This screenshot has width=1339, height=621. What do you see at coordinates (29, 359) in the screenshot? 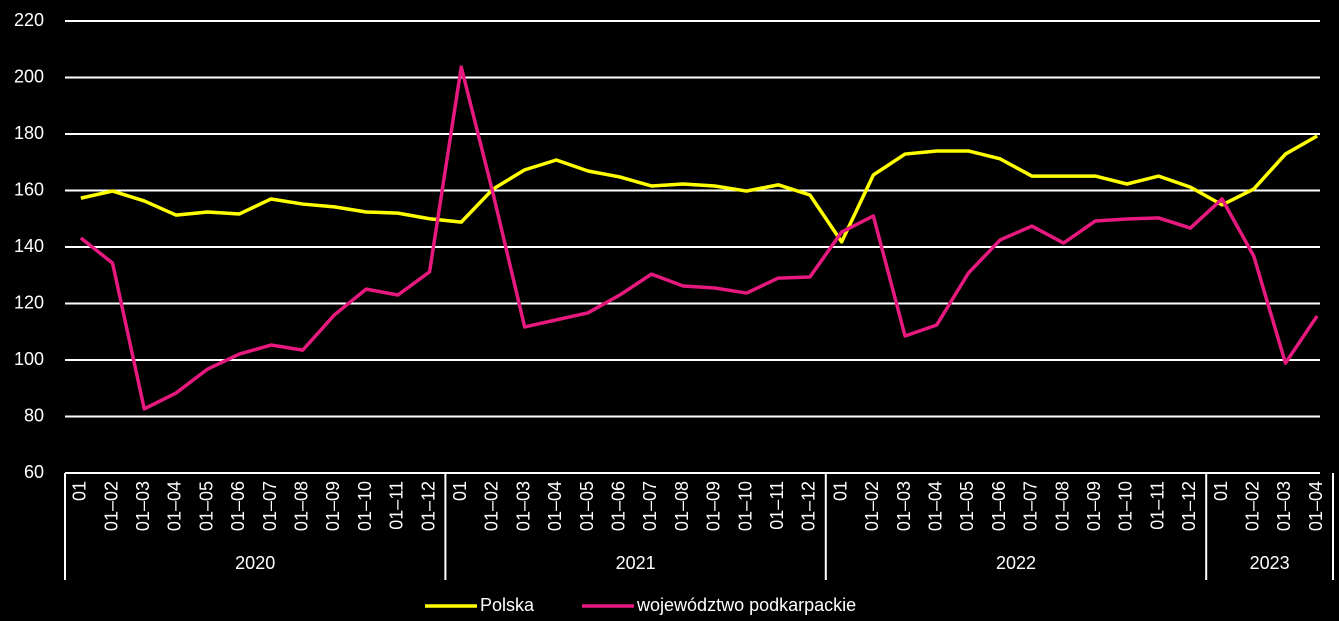
I see `y-tick-label: 100` at bounding box center [29, 359].